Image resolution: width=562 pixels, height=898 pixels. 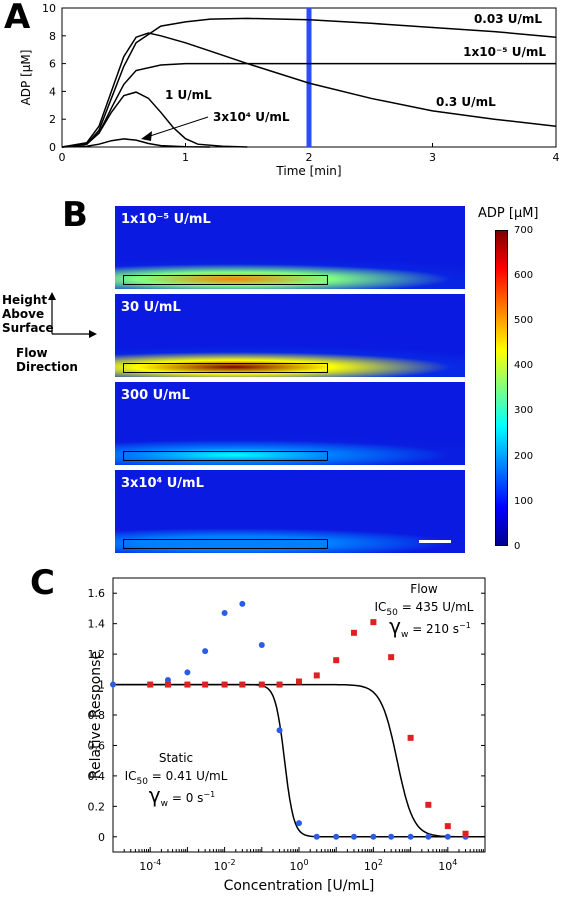 What do you see at coordinates (162, 483) in the screenshot?
I see `heatmap-label: 3x10⁴ U/mL` at bounding box center [162, 483].